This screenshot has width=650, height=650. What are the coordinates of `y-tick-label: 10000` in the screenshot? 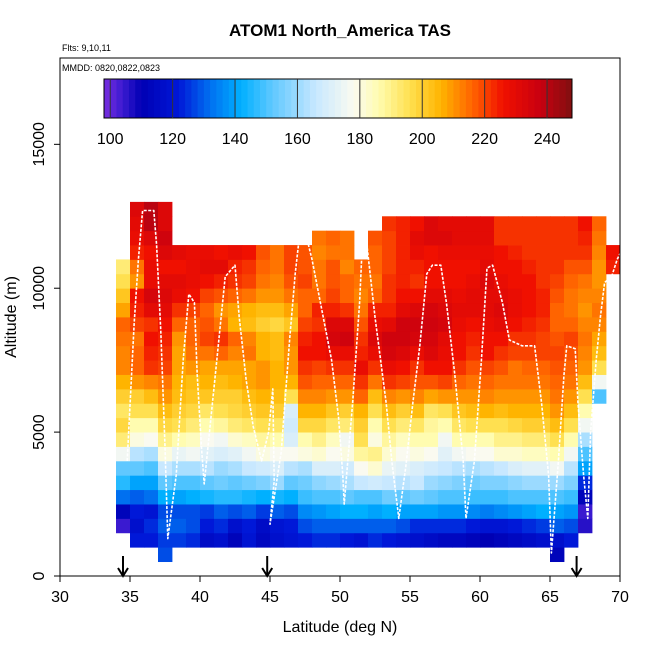 It's located at (39, 288).